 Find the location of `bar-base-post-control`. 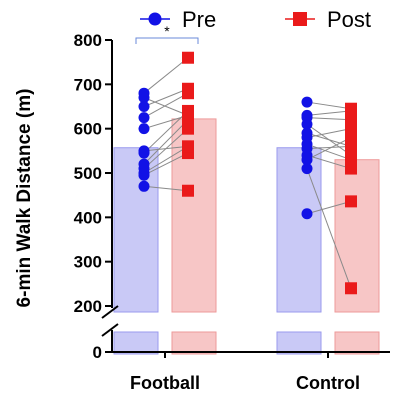

bar-base-post-control is located at coordinates (357, 343).